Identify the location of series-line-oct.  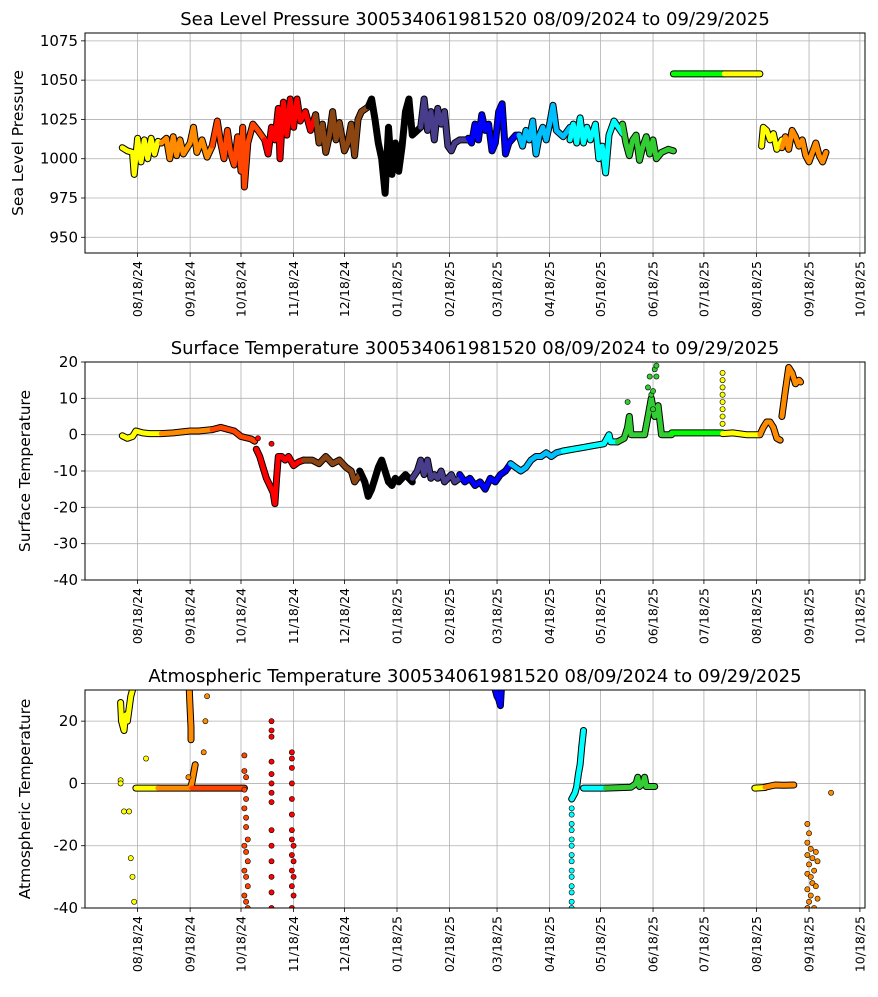
(233, 434).